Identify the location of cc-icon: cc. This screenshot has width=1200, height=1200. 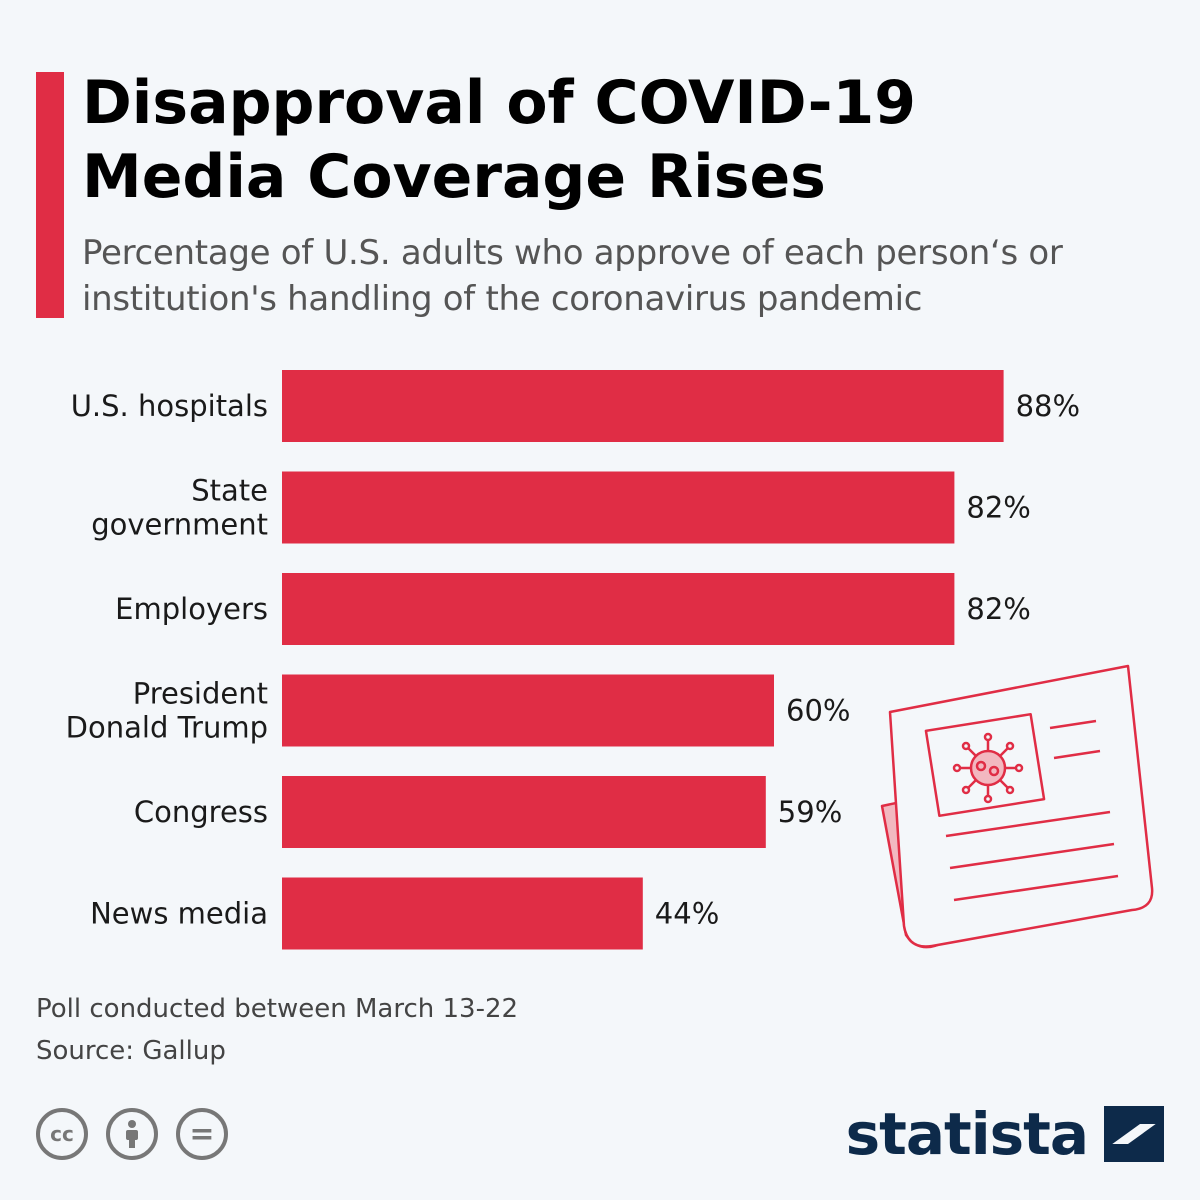
(62, 1134).